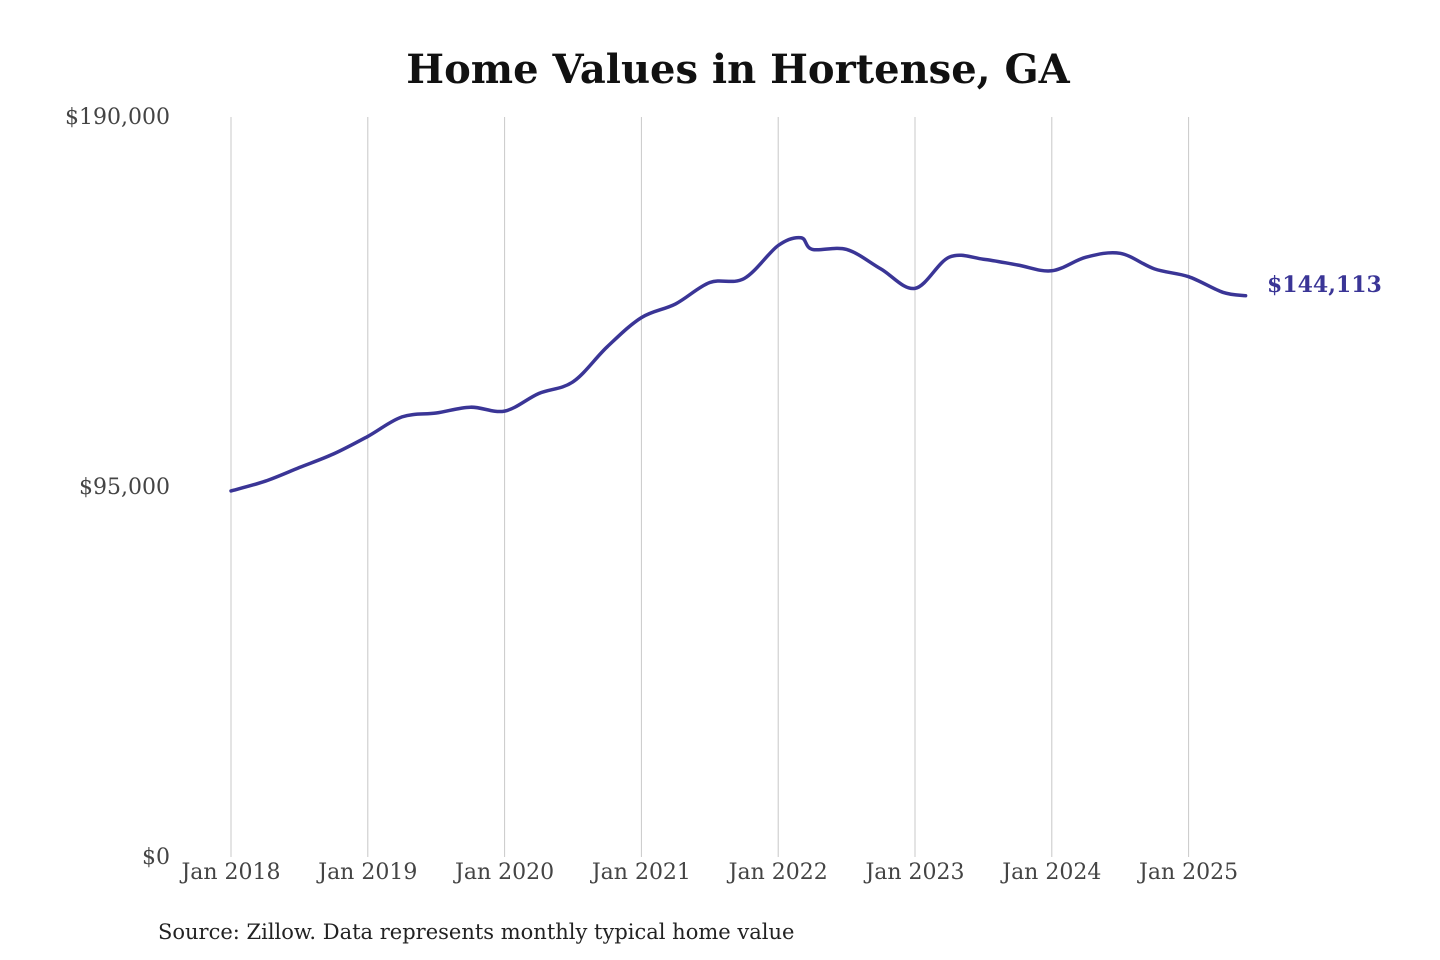 The width and height of the screenshot is (1440, 960). What do you see at coordinates (156, 857) in the screenshot?
I see `y-tick-label: $0` at bounding box center [156, 857].